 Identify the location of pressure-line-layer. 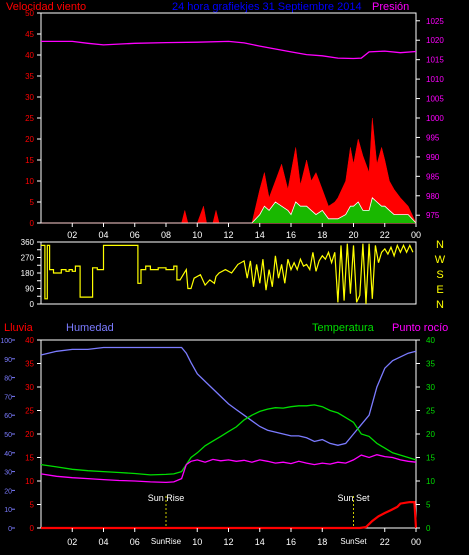
(229, 50).